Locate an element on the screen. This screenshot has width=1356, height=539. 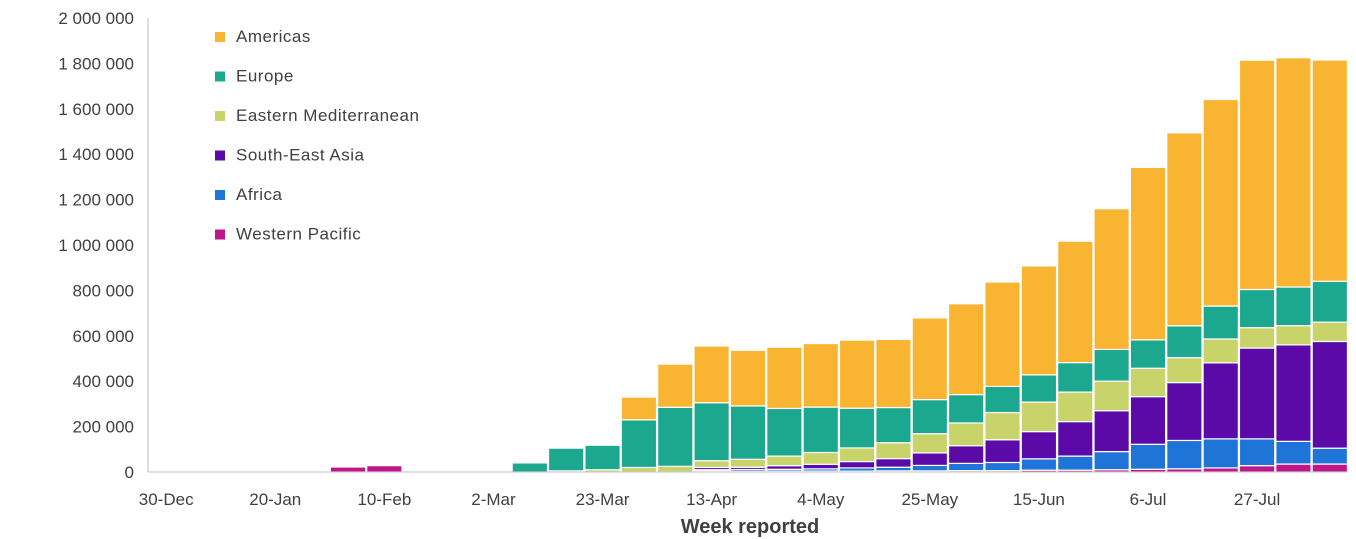
y-tick-label: 2 000 000 is located at coordinates (96, 18).